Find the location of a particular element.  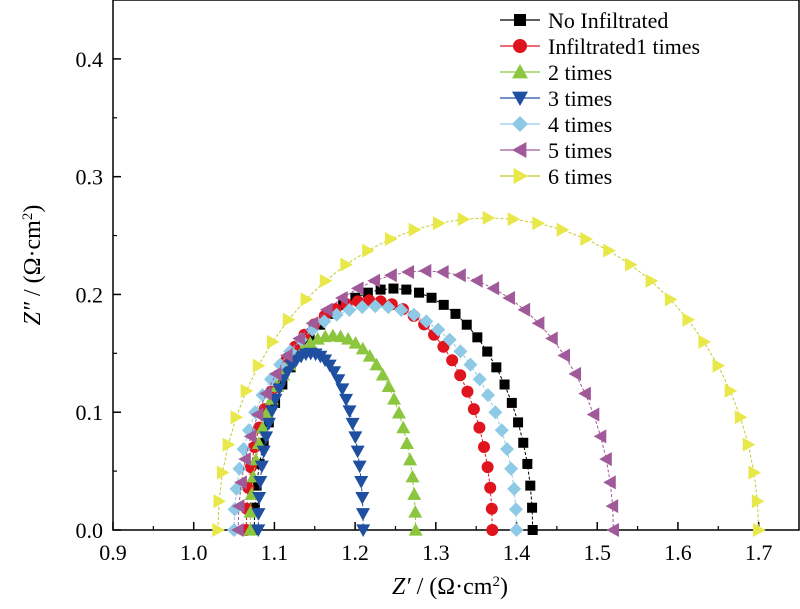

y-tick-label: 0.2 is located at coordinates (90, 294).